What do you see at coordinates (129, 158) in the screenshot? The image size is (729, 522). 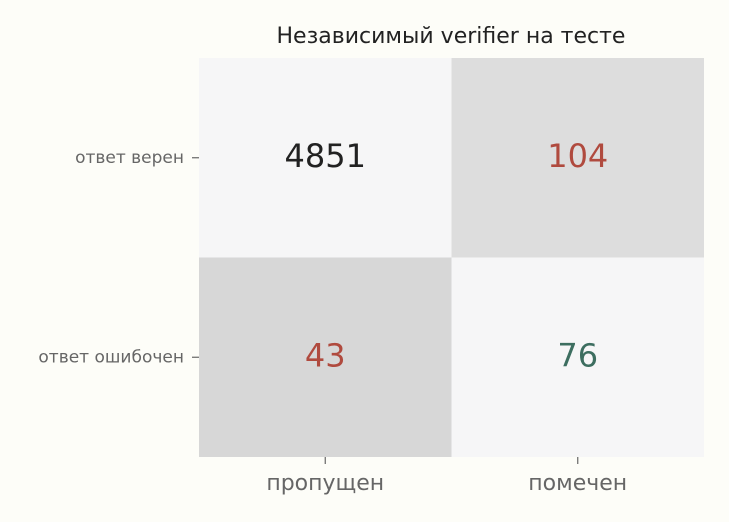 I see `y-tick-label: ответ верен` at bounding box center [129, 158].